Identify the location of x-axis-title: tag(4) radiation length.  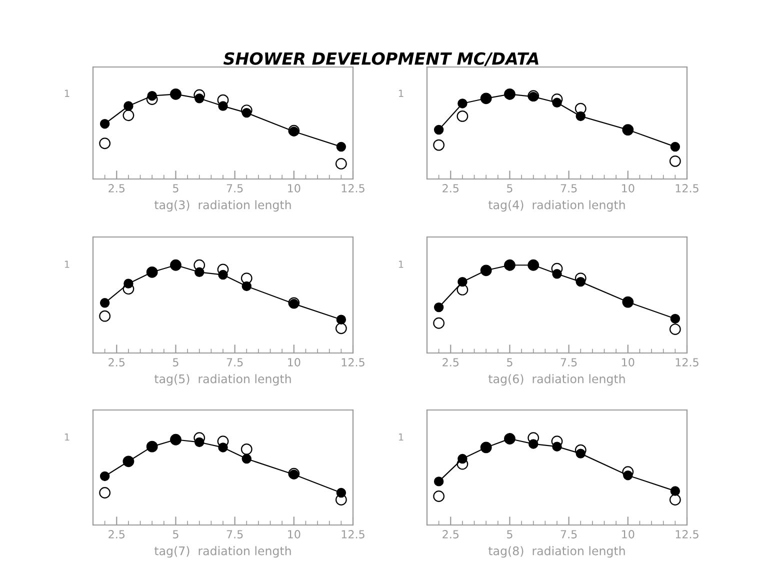
(556, 206).